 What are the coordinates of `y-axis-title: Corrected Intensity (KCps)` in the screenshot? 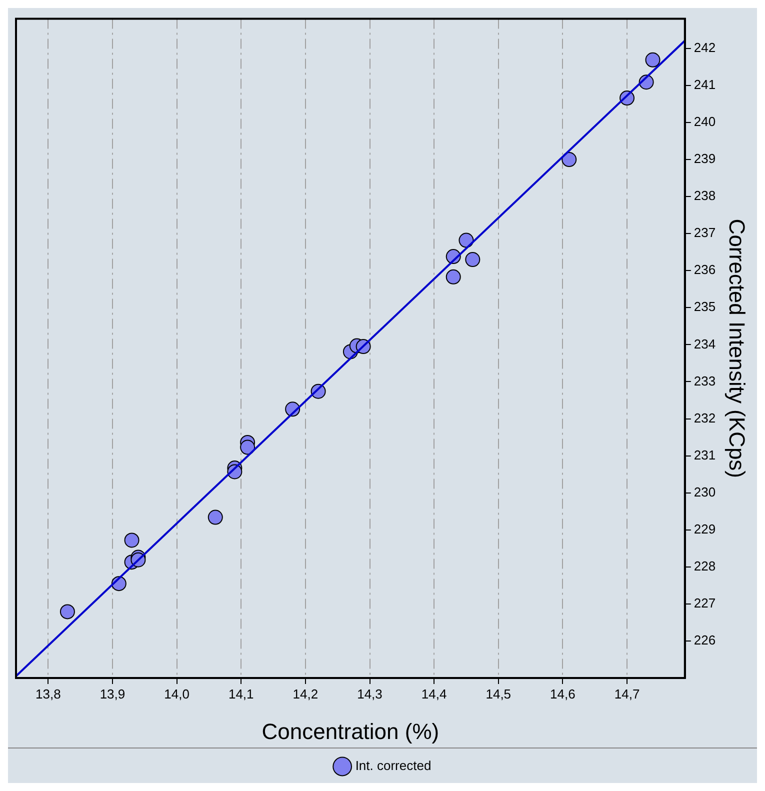 It's located at (737, 348).